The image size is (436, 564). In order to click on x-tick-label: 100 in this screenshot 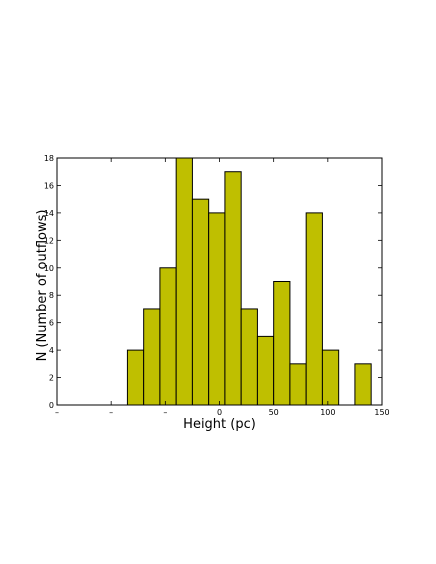, I will do `click(327, 412)`.